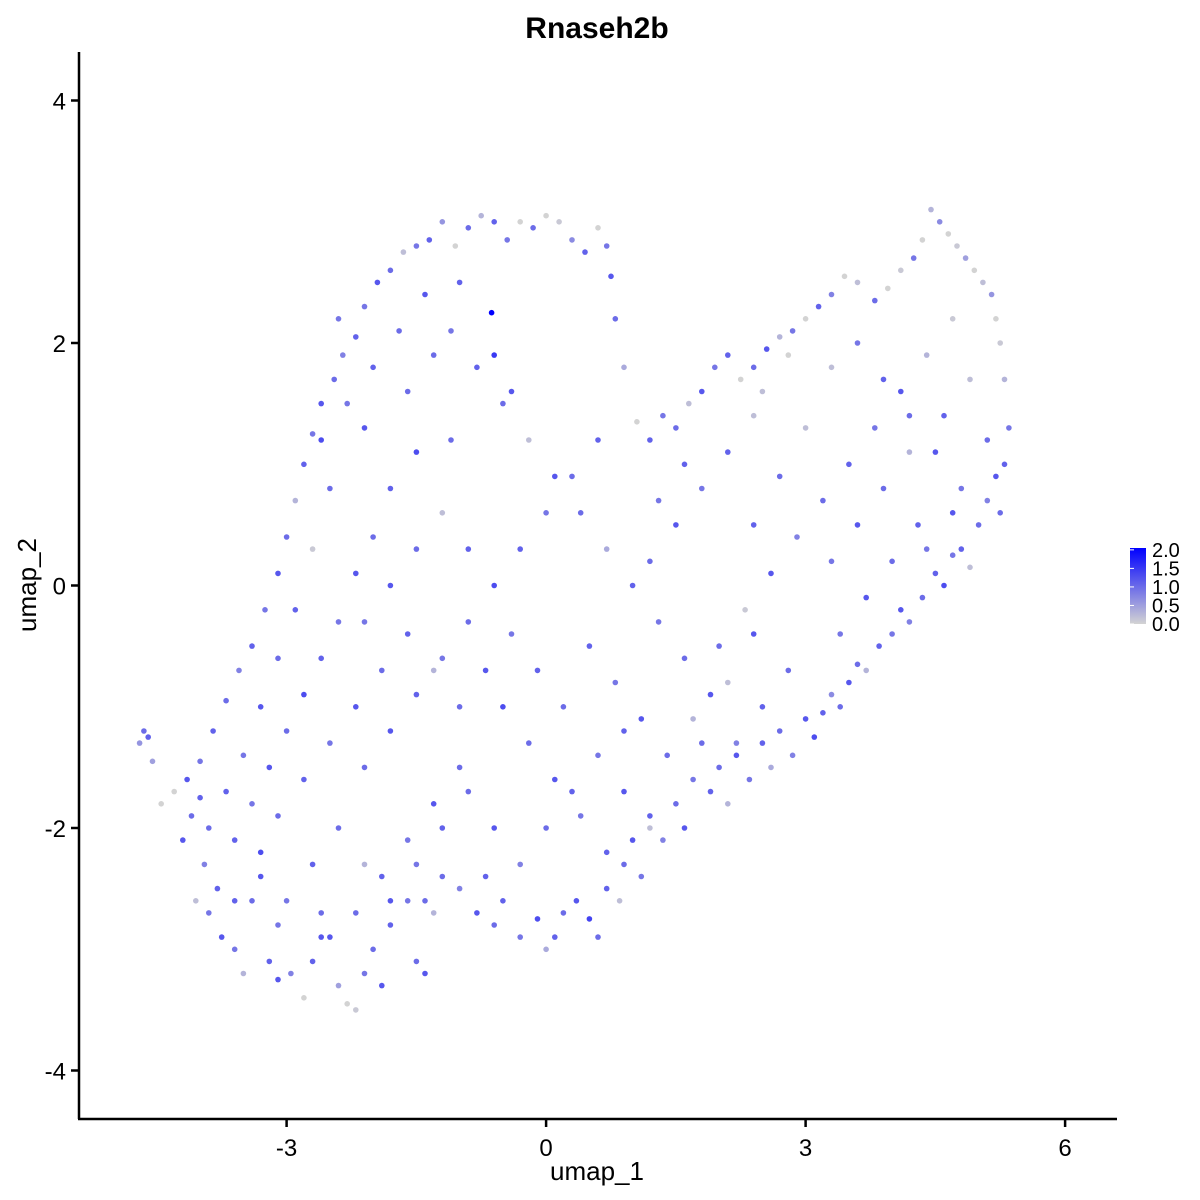  I want to click on y-tick-label: -4, so click(55, 1072).